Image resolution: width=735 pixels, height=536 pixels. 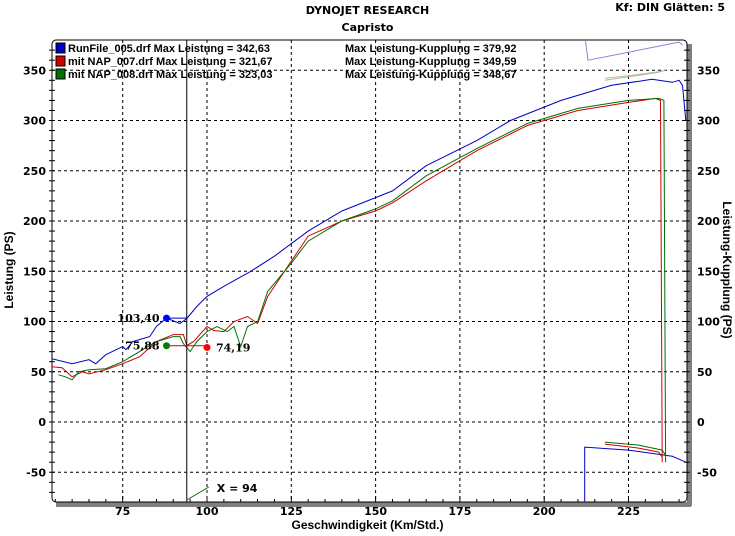 What do you see at coordinates (142, 346) in the screenshot?
I see `marker-value-label: 75,88` at bounding box center [142, 346].